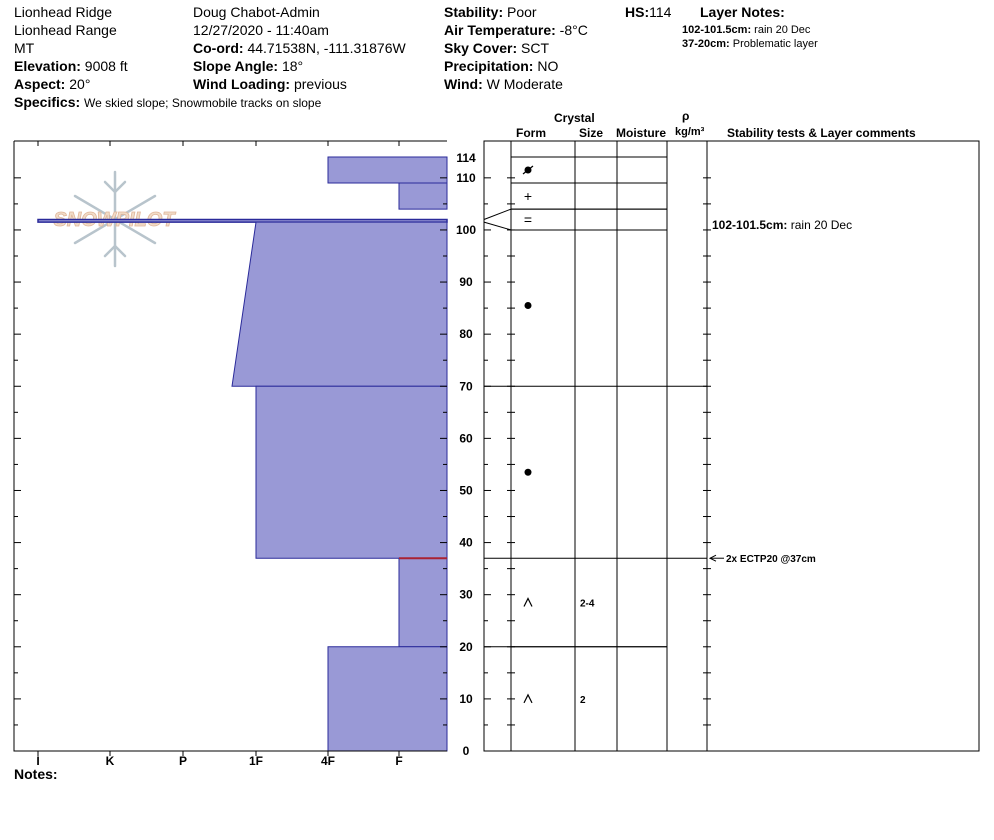 The height and width of the screenshot is (840, 994). I want to click on aspect: Aspect: 20°, so click(52, 84).